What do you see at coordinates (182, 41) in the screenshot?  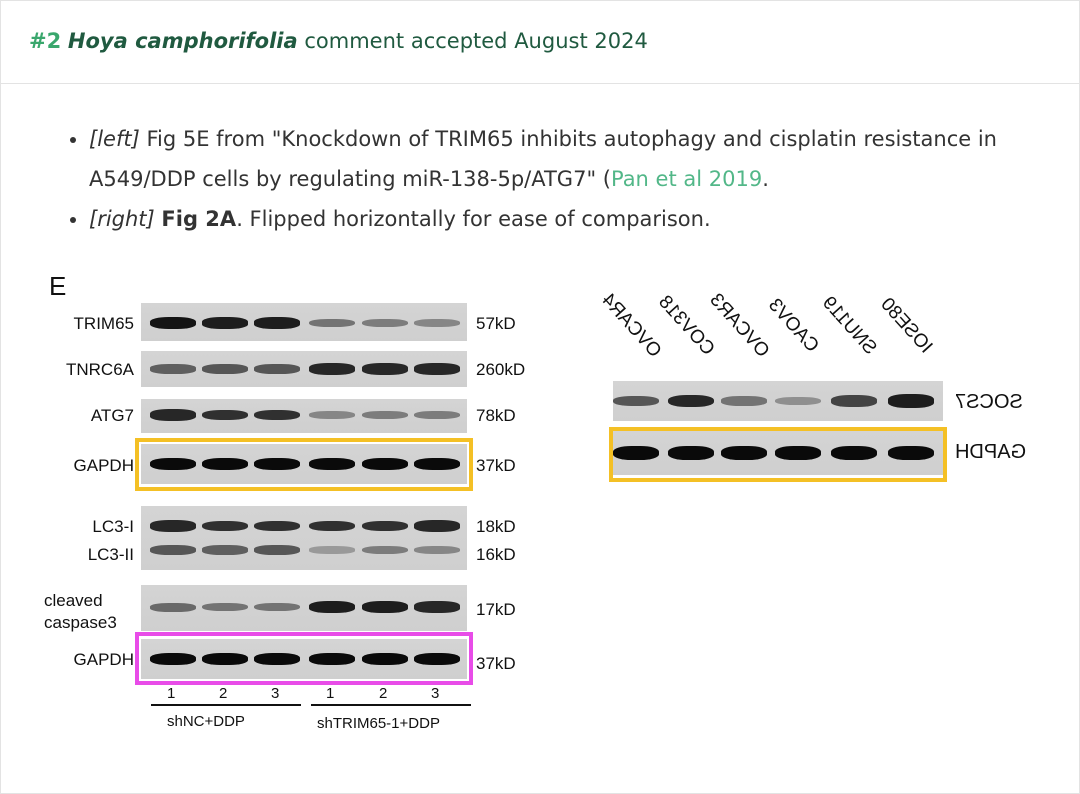 I see `species-name: Hoya camphorifolia` at bounding box center [182, 41].